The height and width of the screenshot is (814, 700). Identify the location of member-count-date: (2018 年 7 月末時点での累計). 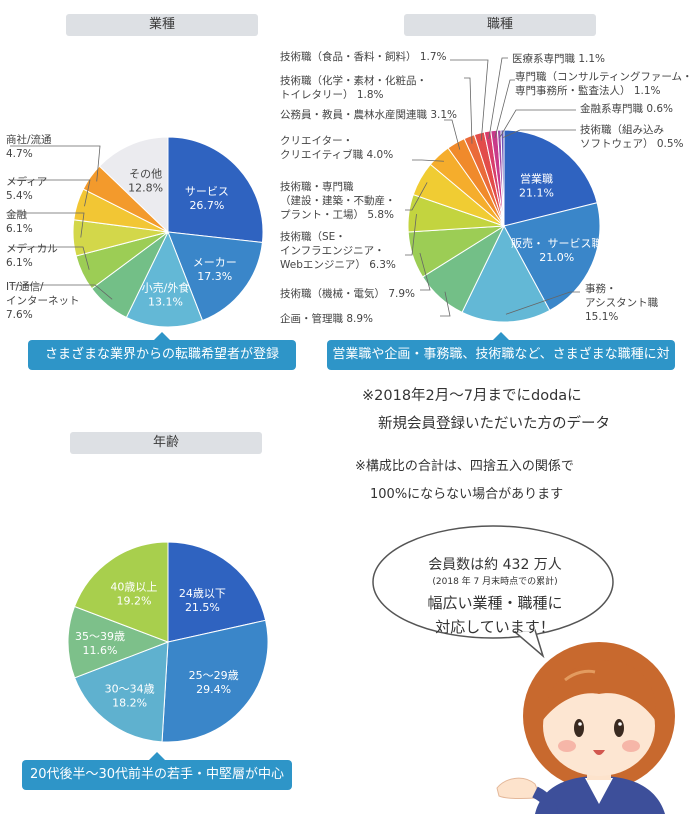
(495, 582).